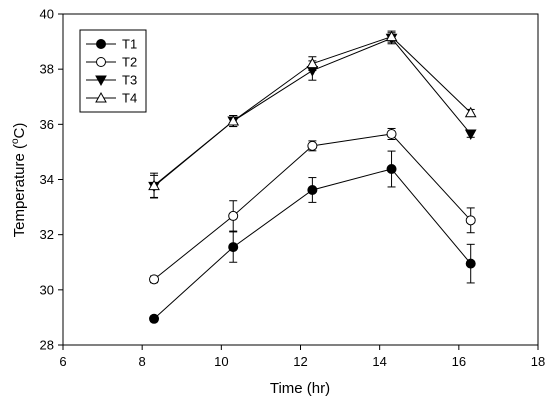 This screenshot has width=550, height=412. Describe the element at coordinates (129, 62) in the screenshot. I see `legend-label: T2` at that location.